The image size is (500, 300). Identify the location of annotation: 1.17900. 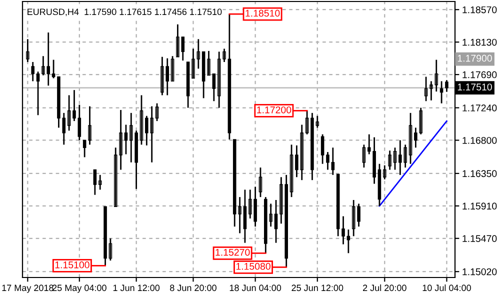
(475, 58).